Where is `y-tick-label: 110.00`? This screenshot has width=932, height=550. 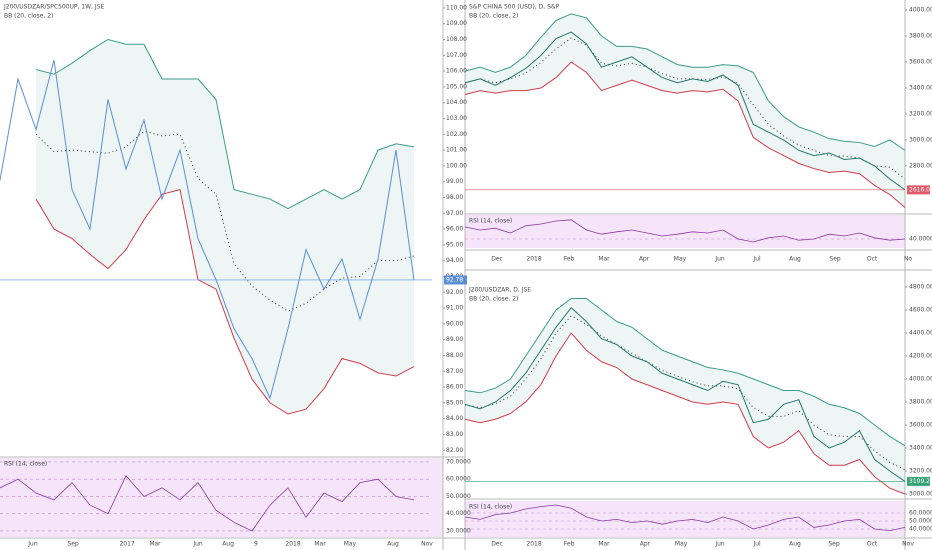 y-tick-label: 110.00 is located at coordinates (456, 7).